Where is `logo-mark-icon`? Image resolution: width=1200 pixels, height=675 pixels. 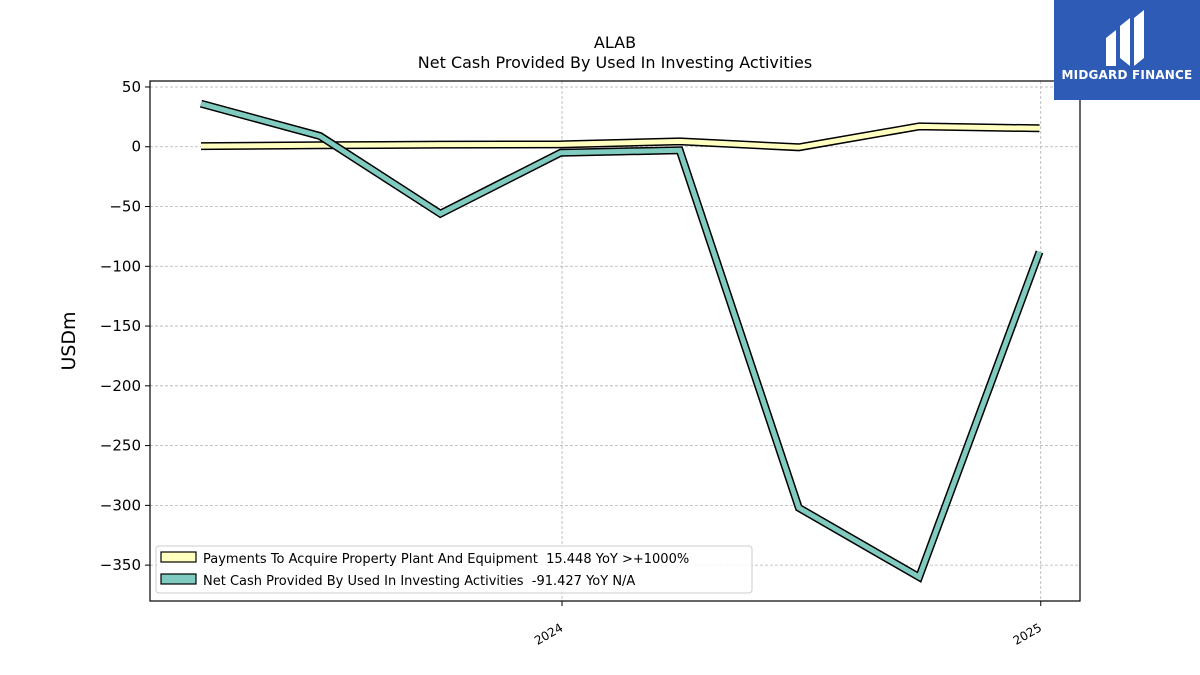 logo-mark-icon is located at coordinates (1125, 38).